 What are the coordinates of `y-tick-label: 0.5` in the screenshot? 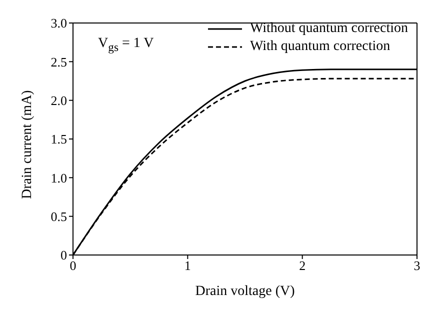 It's located at (58, 216).